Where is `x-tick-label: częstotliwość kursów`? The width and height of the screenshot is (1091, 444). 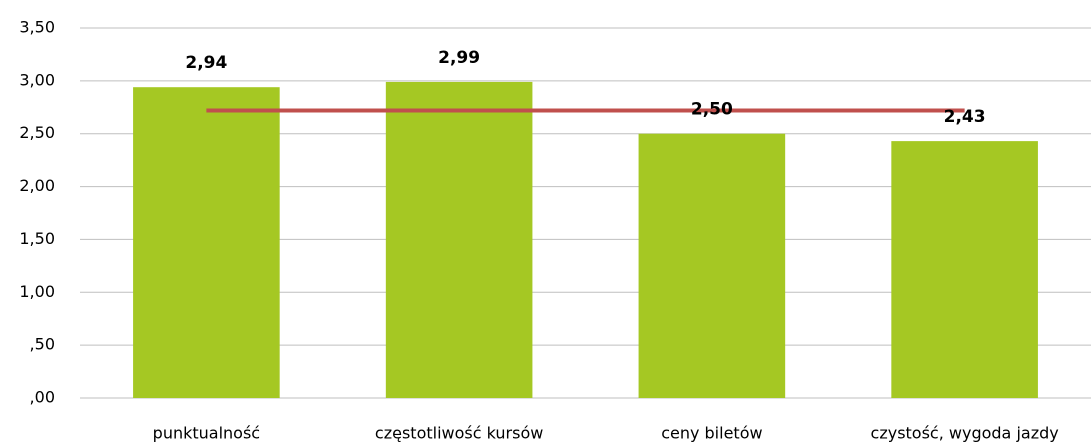 x-tick-label: częstotliwość kursów is located at coordinates (459, 433).